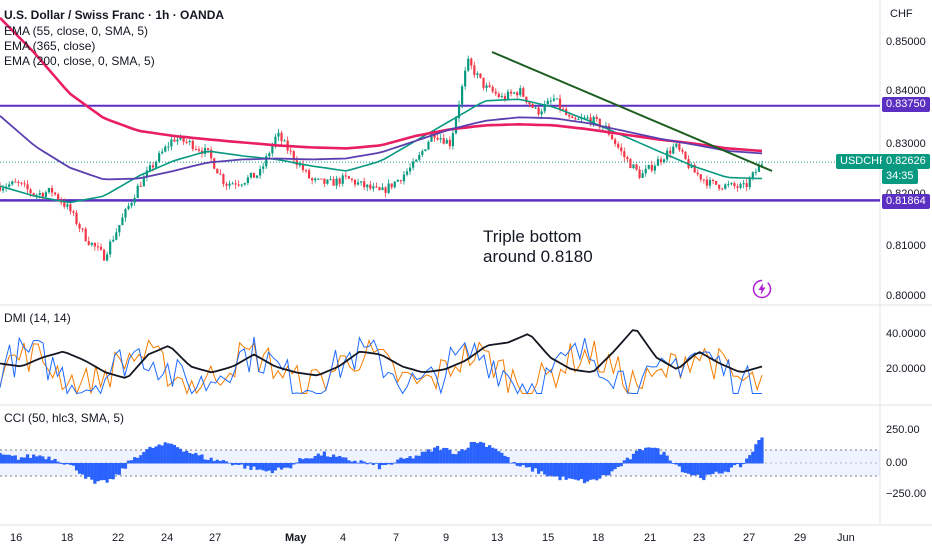 Image resolution: width=932 pixels, height=550 pixels. Describe the element at coordinates (762, 289) in the screenshot. I see `lightning-icon` at that location.